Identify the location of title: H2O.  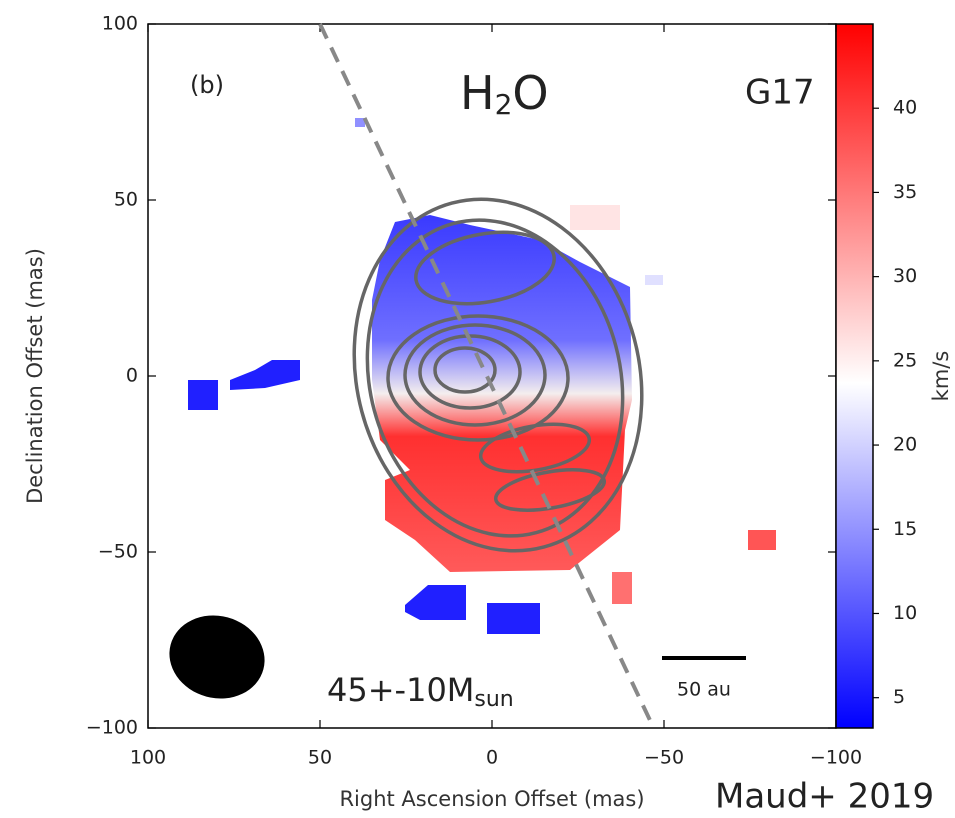
(504, 94).